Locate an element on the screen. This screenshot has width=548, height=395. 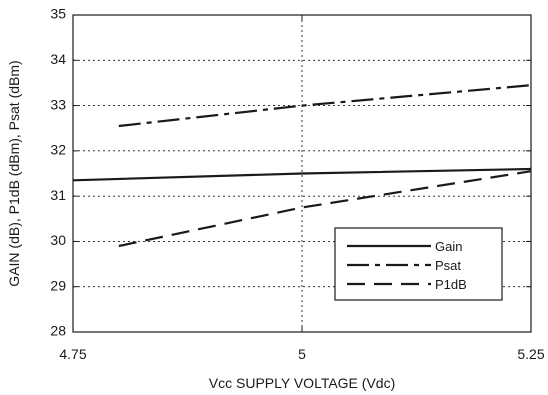
y-tick-label: 28 is located at coordinates (58, 331).